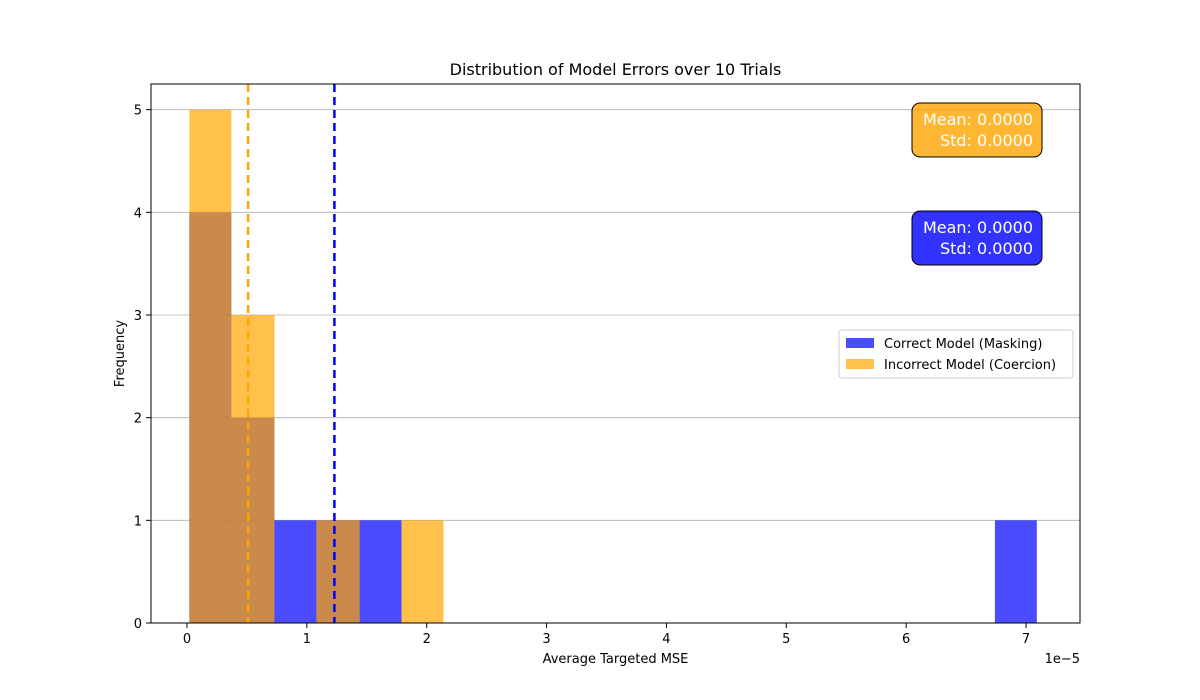  What do you see at coordinates (786, 639) in the screenshot?
I see `x-tick-label: 5` at bounding box center [786, 639].